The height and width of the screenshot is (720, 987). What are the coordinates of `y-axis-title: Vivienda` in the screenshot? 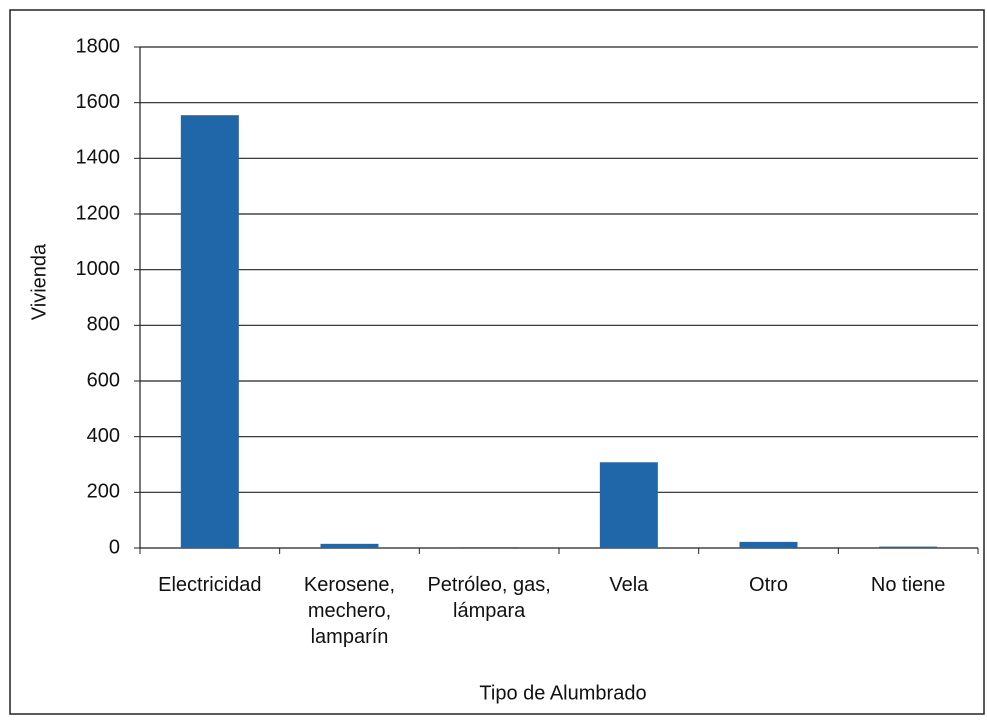 It's located at (39, 281).